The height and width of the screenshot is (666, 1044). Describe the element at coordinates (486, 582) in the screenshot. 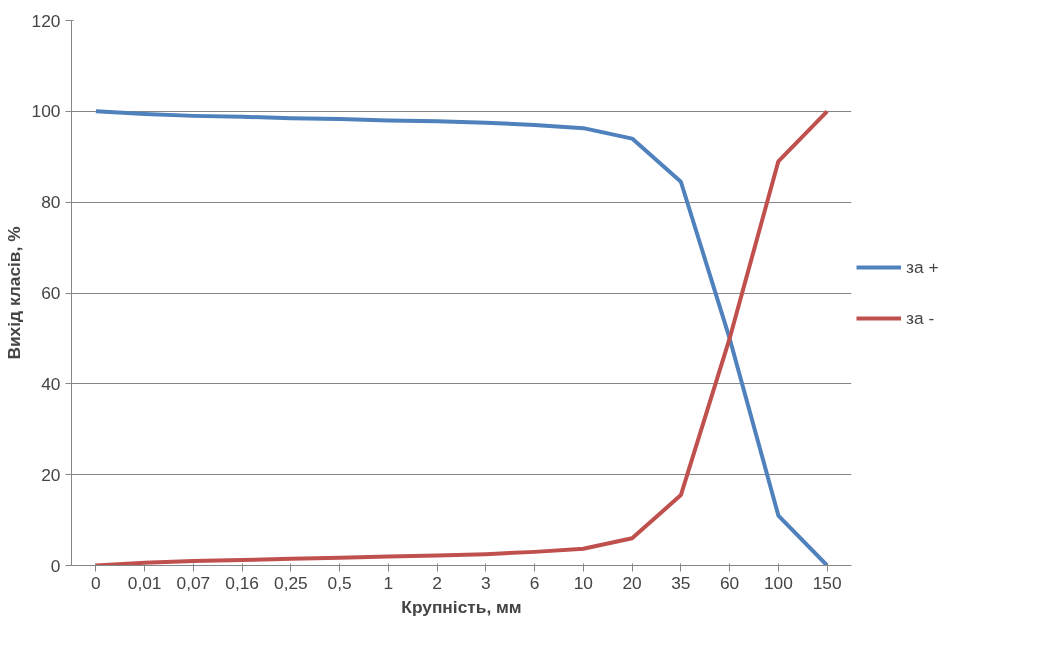

I see `x-tick-label: 3` at that location.